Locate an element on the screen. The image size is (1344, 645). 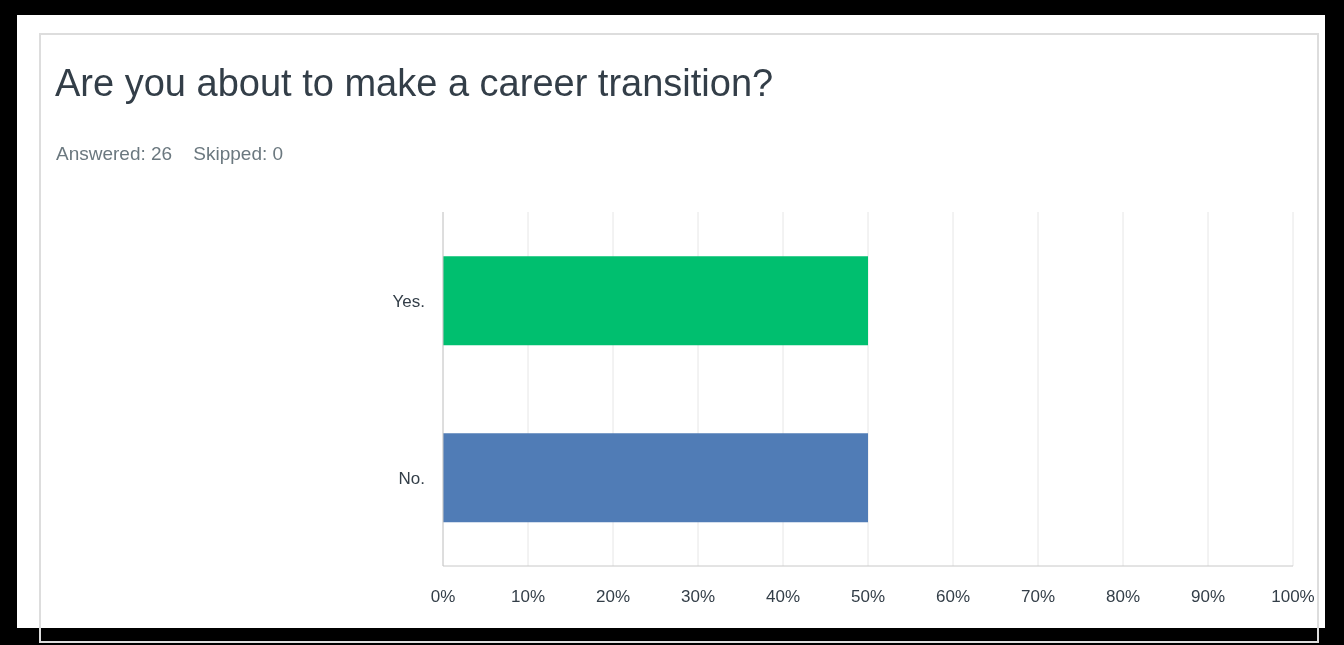
x-tick-label: 90% is located at coordinates (1208, 597).